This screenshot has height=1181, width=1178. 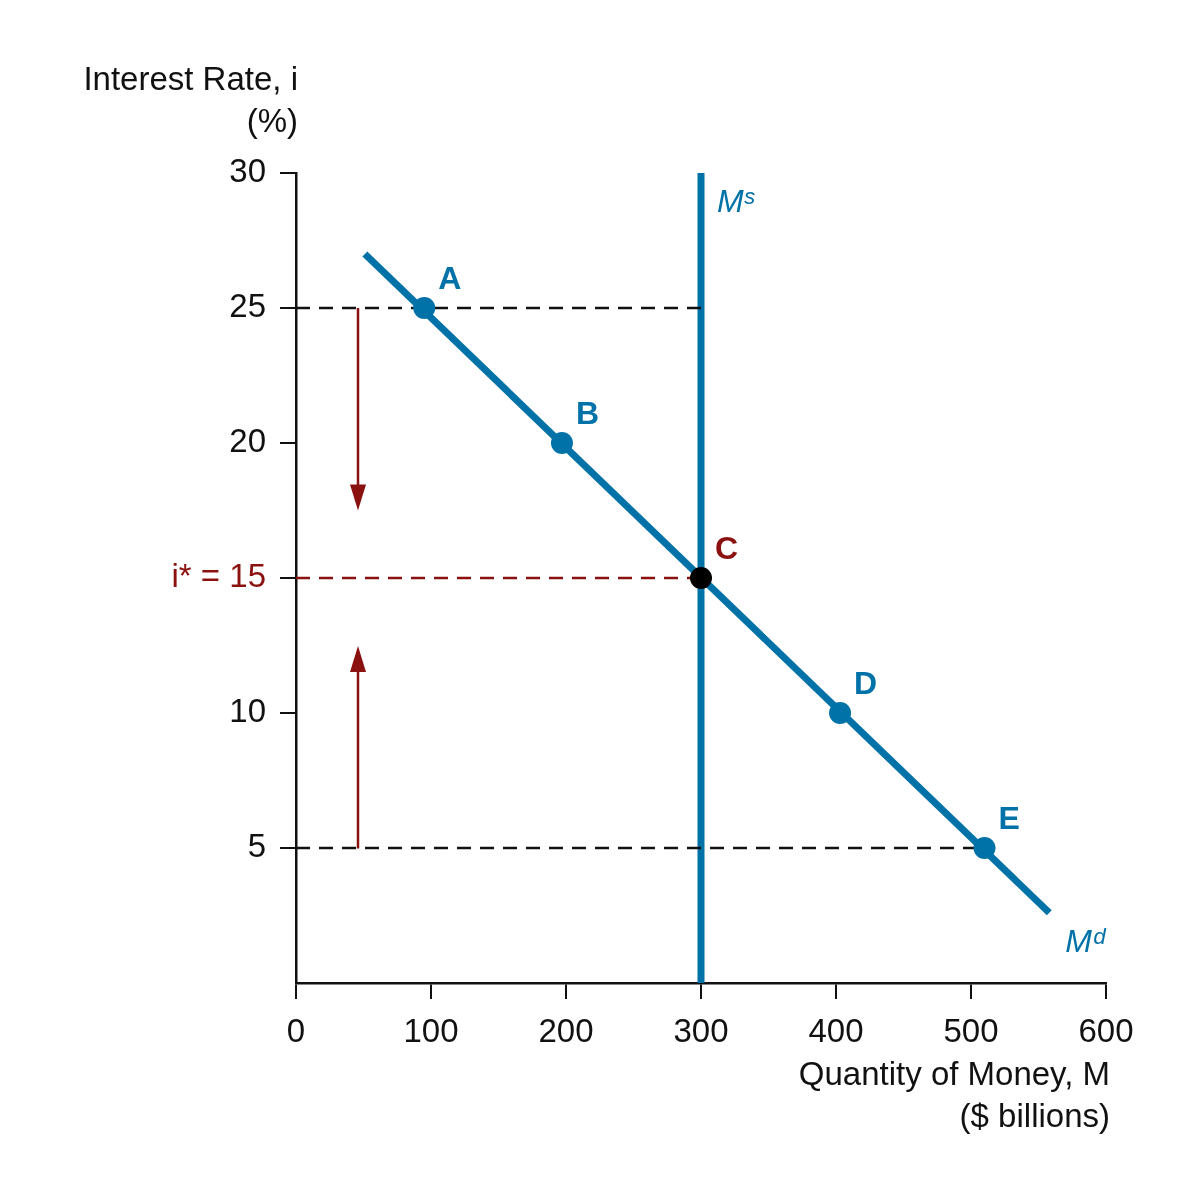 I want to click on series-label: Mˢ, so click(x=736, y=200).